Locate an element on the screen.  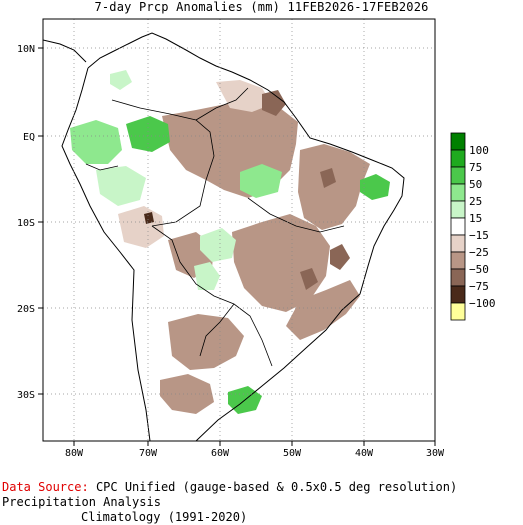
wet-patch-upper-amazon is located at coordinates (148, 134).